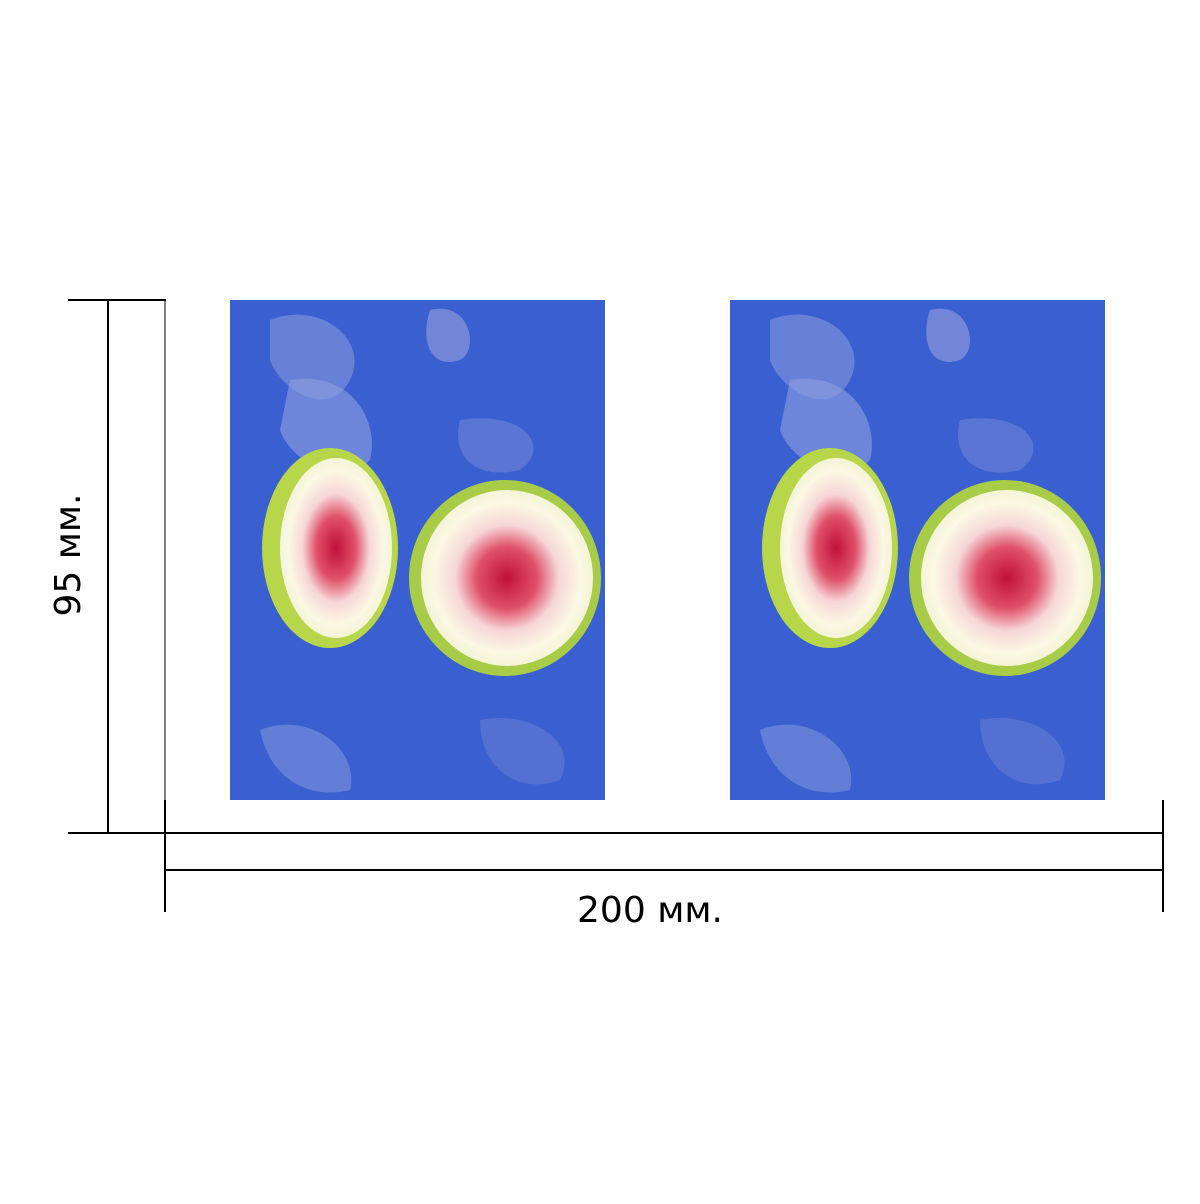 The width and height of the screenshot is (1200, 1204). Describe the element at coordinates (664, 865) in the screenshot. I see `width-dimension: 200 мм.` at that location.